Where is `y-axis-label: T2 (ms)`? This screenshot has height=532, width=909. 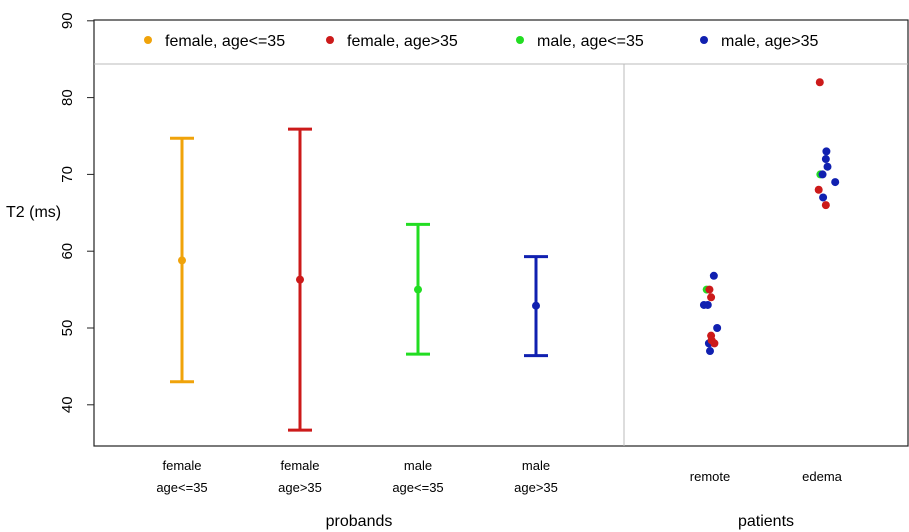
y-axis-label: T2 (ms) is located at coordinates (33, 212).